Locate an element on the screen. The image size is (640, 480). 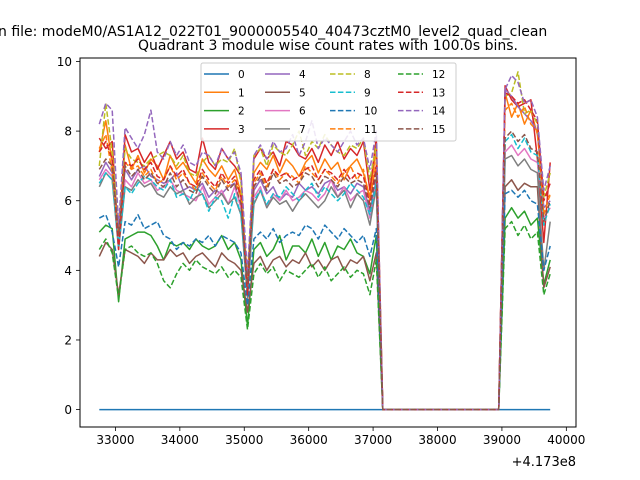
x-tick-label: 33000 is located at coordinates (115, 440).